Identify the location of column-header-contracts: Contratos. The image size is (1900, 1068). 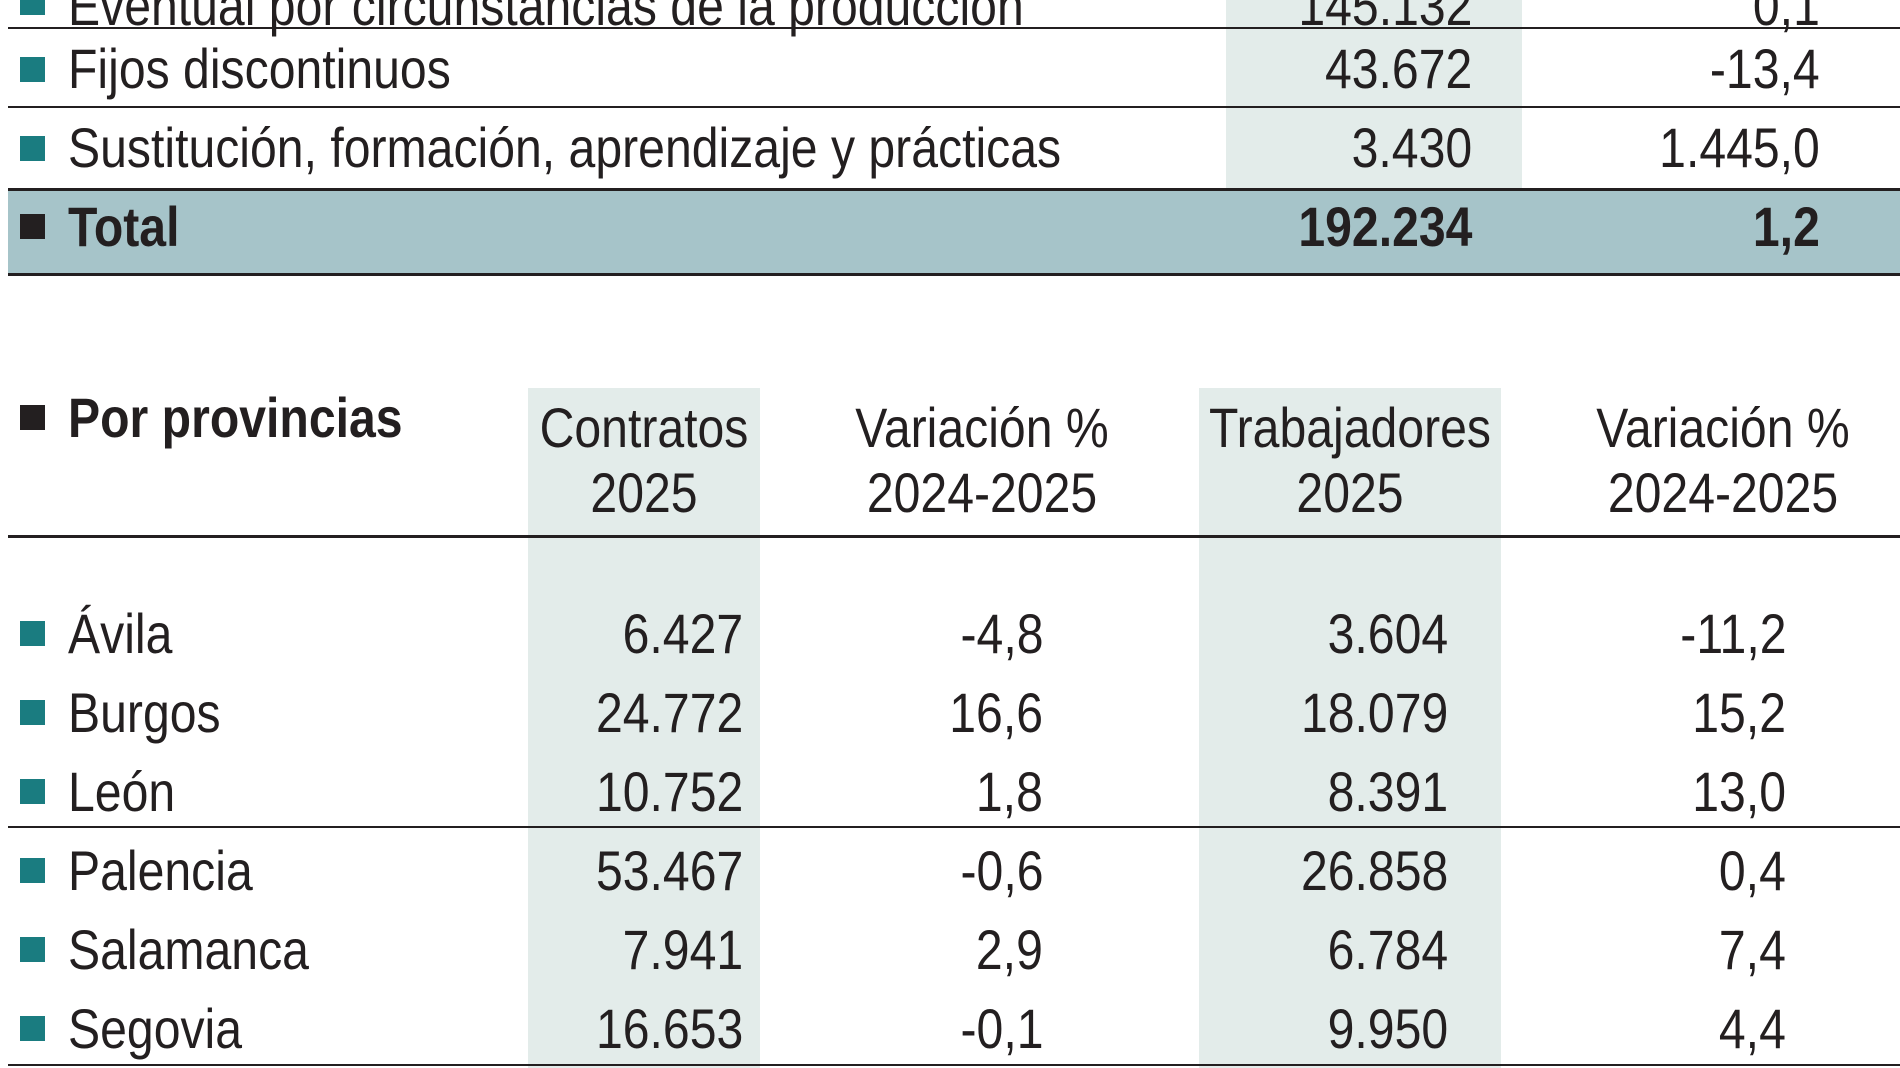
(644, 427).